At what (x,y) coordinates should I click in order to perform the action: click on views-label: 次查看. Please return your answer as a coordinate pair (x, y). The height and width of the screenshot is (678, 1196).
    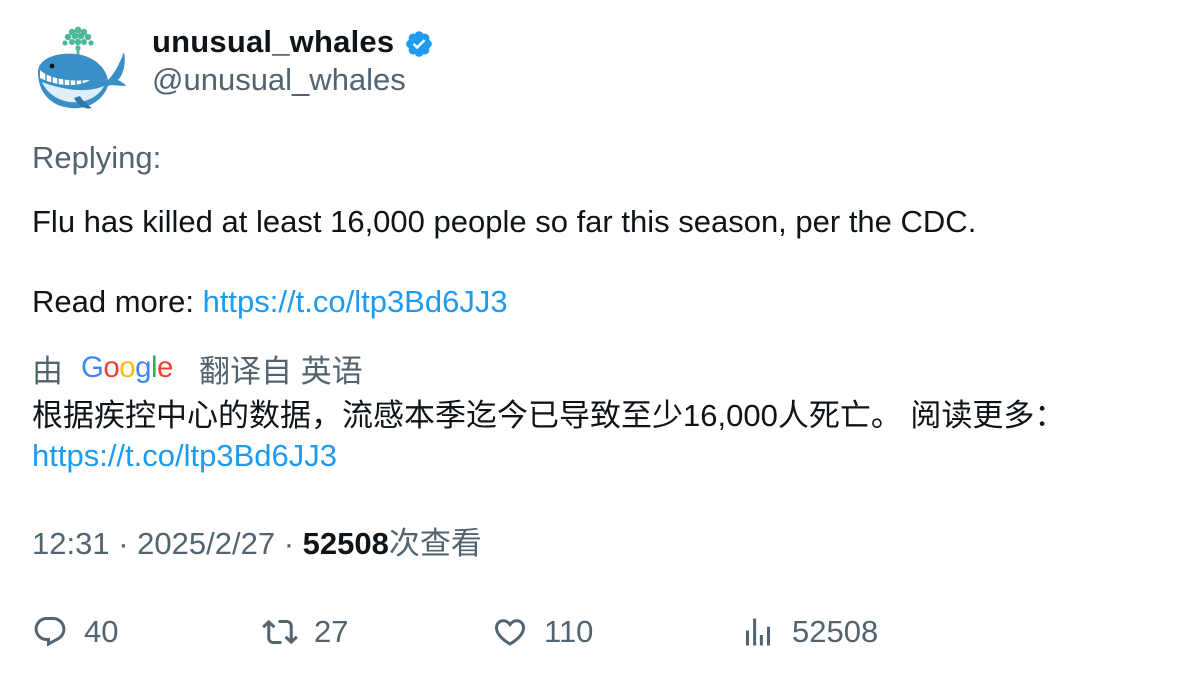
    Looking at the image, I should click on (435, 543).